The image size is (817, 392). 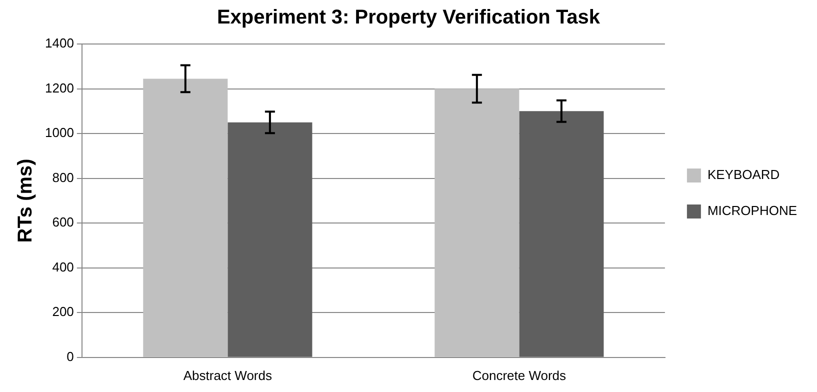 I want to click on y-axis-title: RTs (ms), so click(x=25, y=200).